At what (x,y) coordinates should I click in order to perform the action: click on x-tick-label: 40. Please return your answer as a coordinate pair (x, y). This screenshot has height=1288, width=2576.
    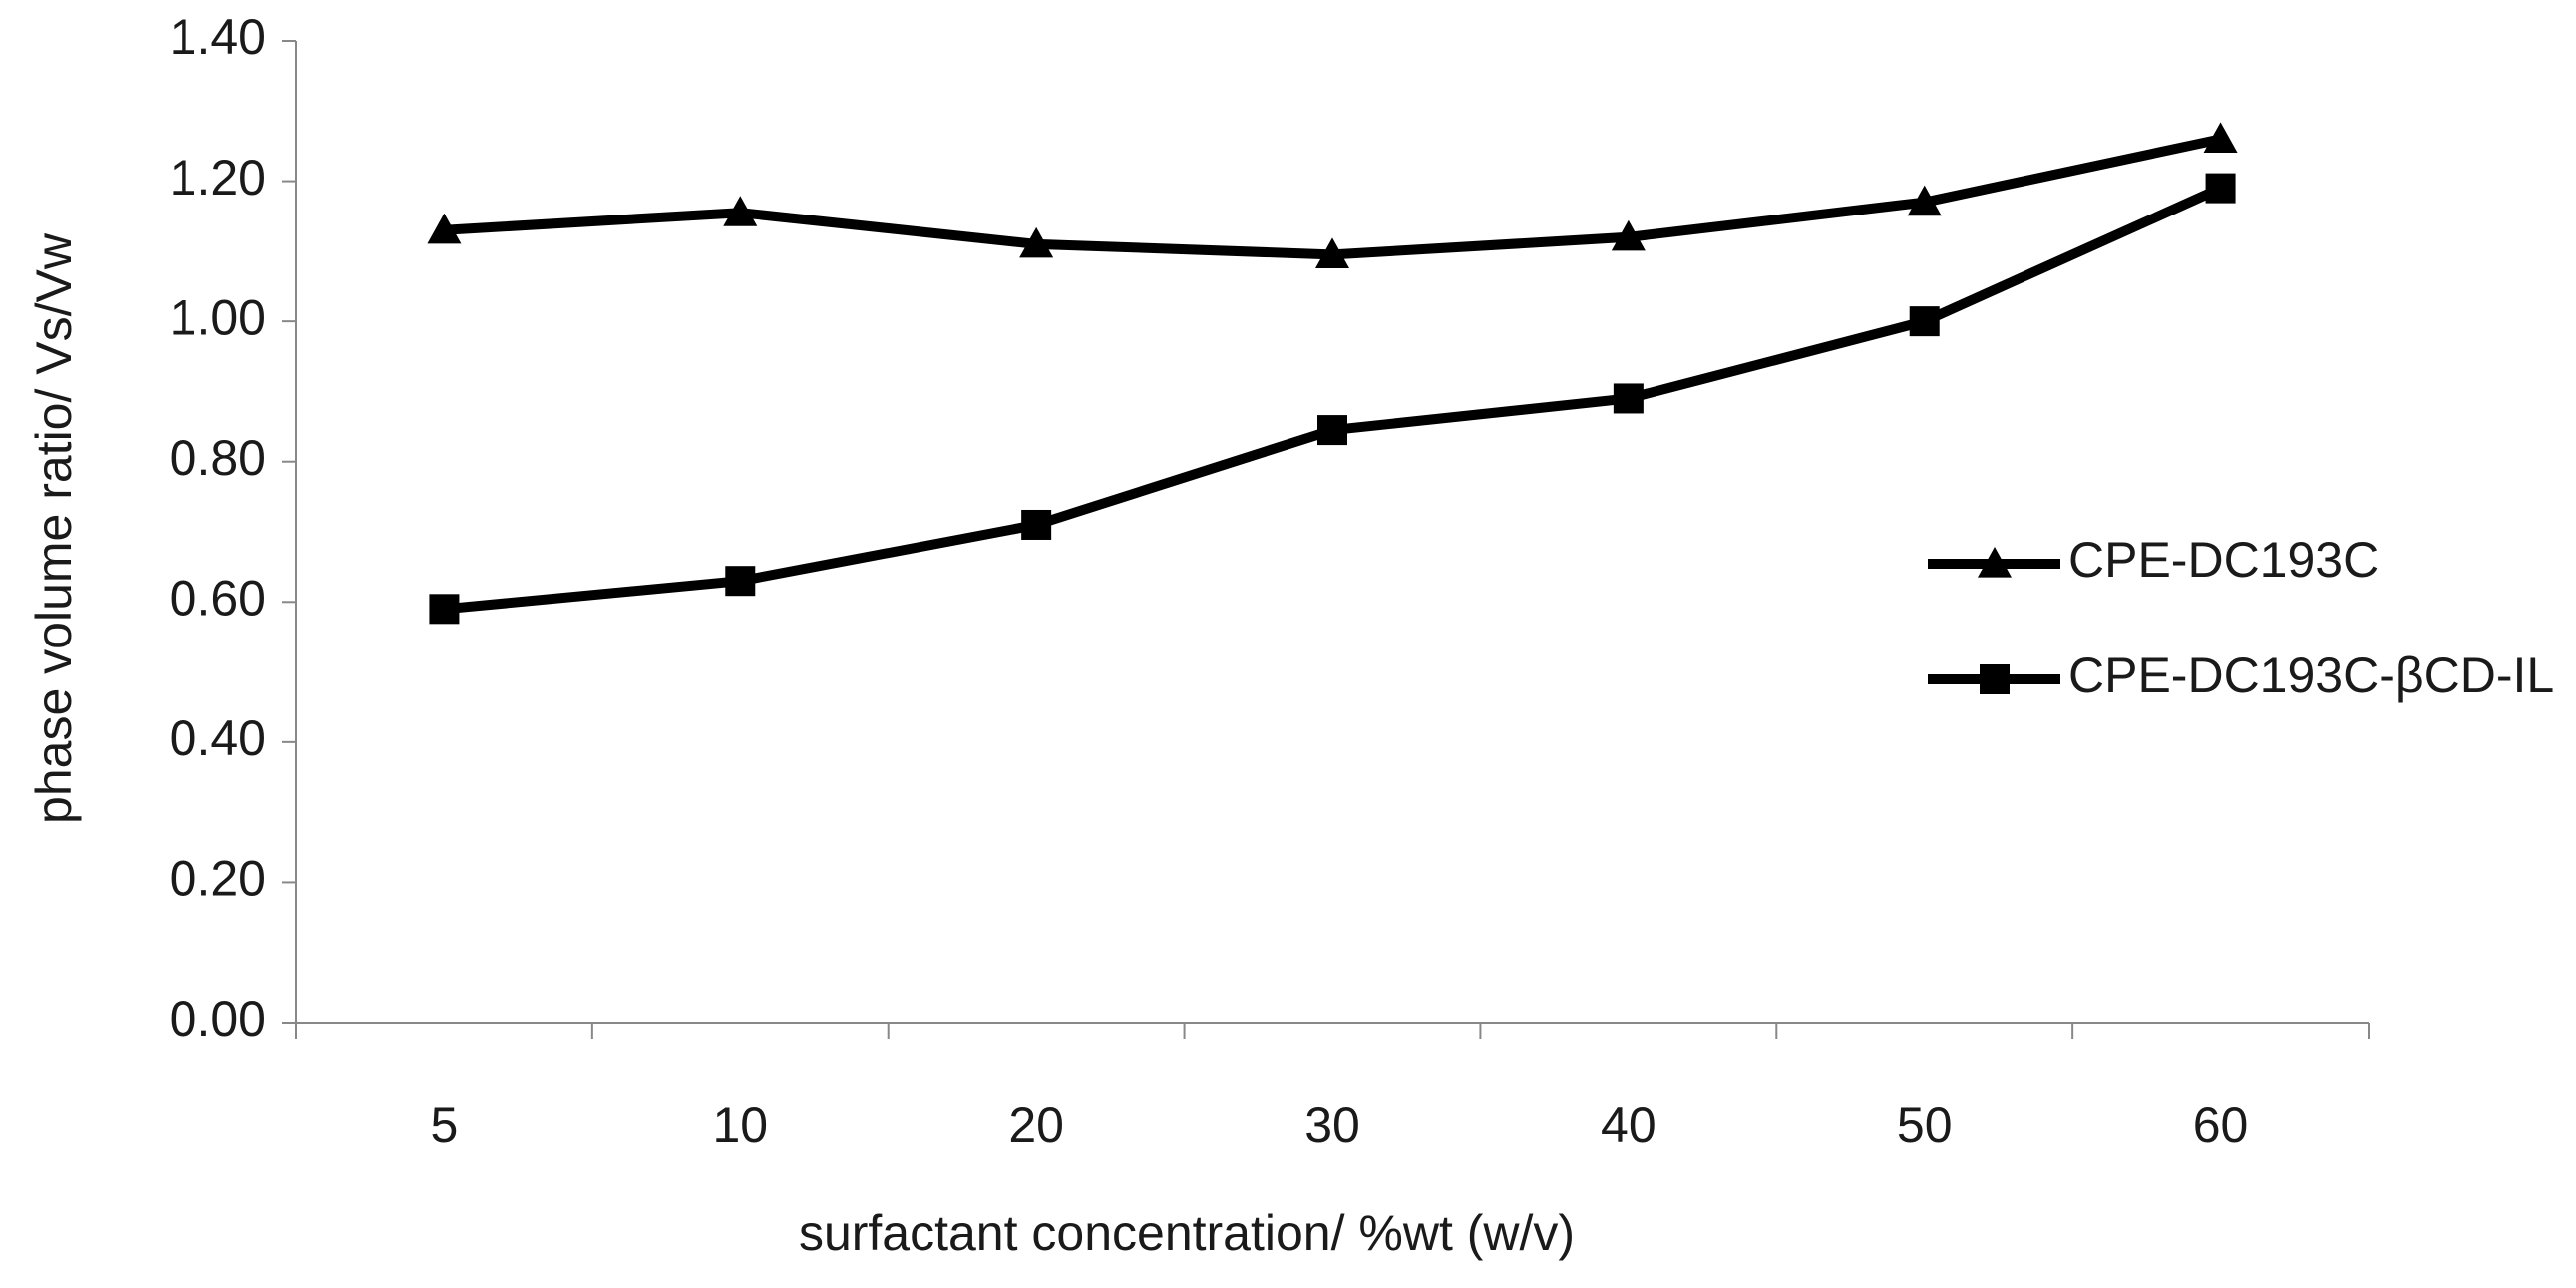
    Looking at the image, I should click on (1628, 1125).